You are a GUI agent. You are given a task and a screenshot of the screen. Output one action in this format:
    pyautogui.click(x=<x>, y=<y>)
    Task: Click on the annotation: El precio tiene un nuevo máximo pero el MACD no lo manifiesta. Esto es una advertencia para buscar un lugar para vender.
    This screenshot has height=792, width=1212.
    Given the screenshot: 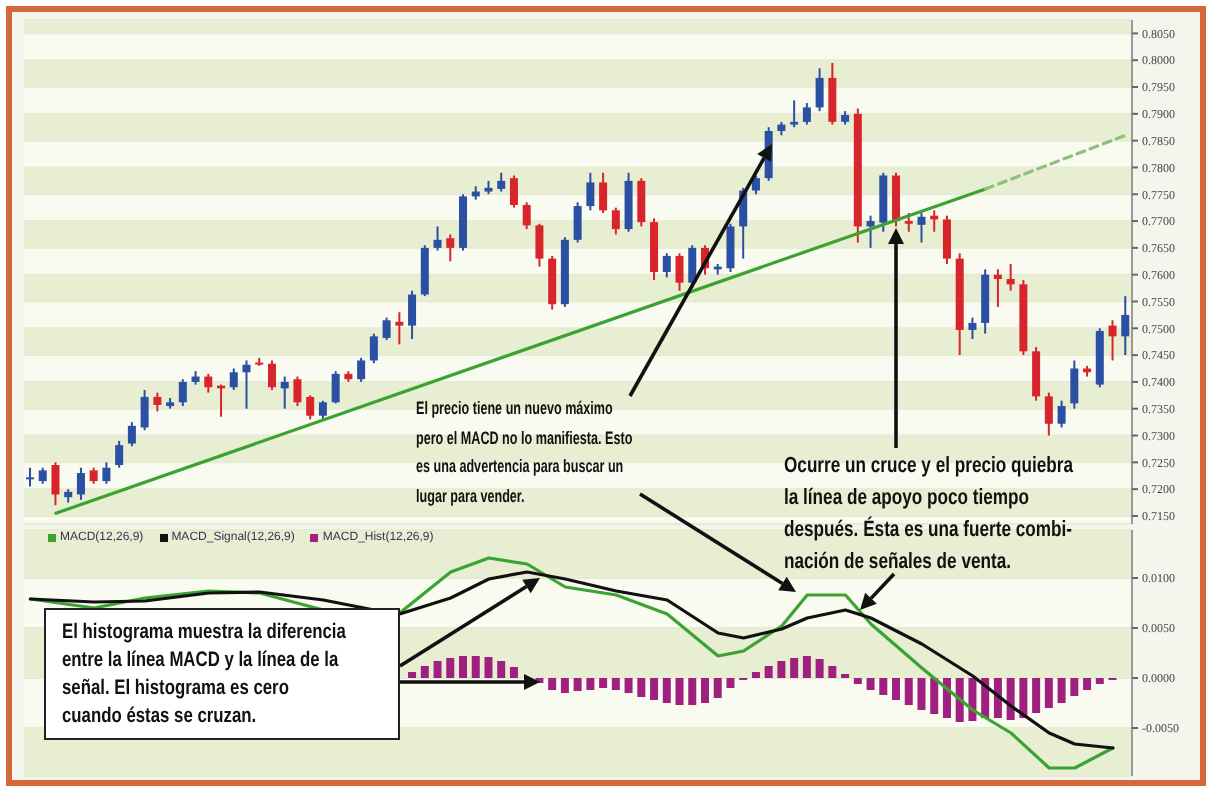 What is the action you would take?
    pyautogui.click(x=524, y=453)
    